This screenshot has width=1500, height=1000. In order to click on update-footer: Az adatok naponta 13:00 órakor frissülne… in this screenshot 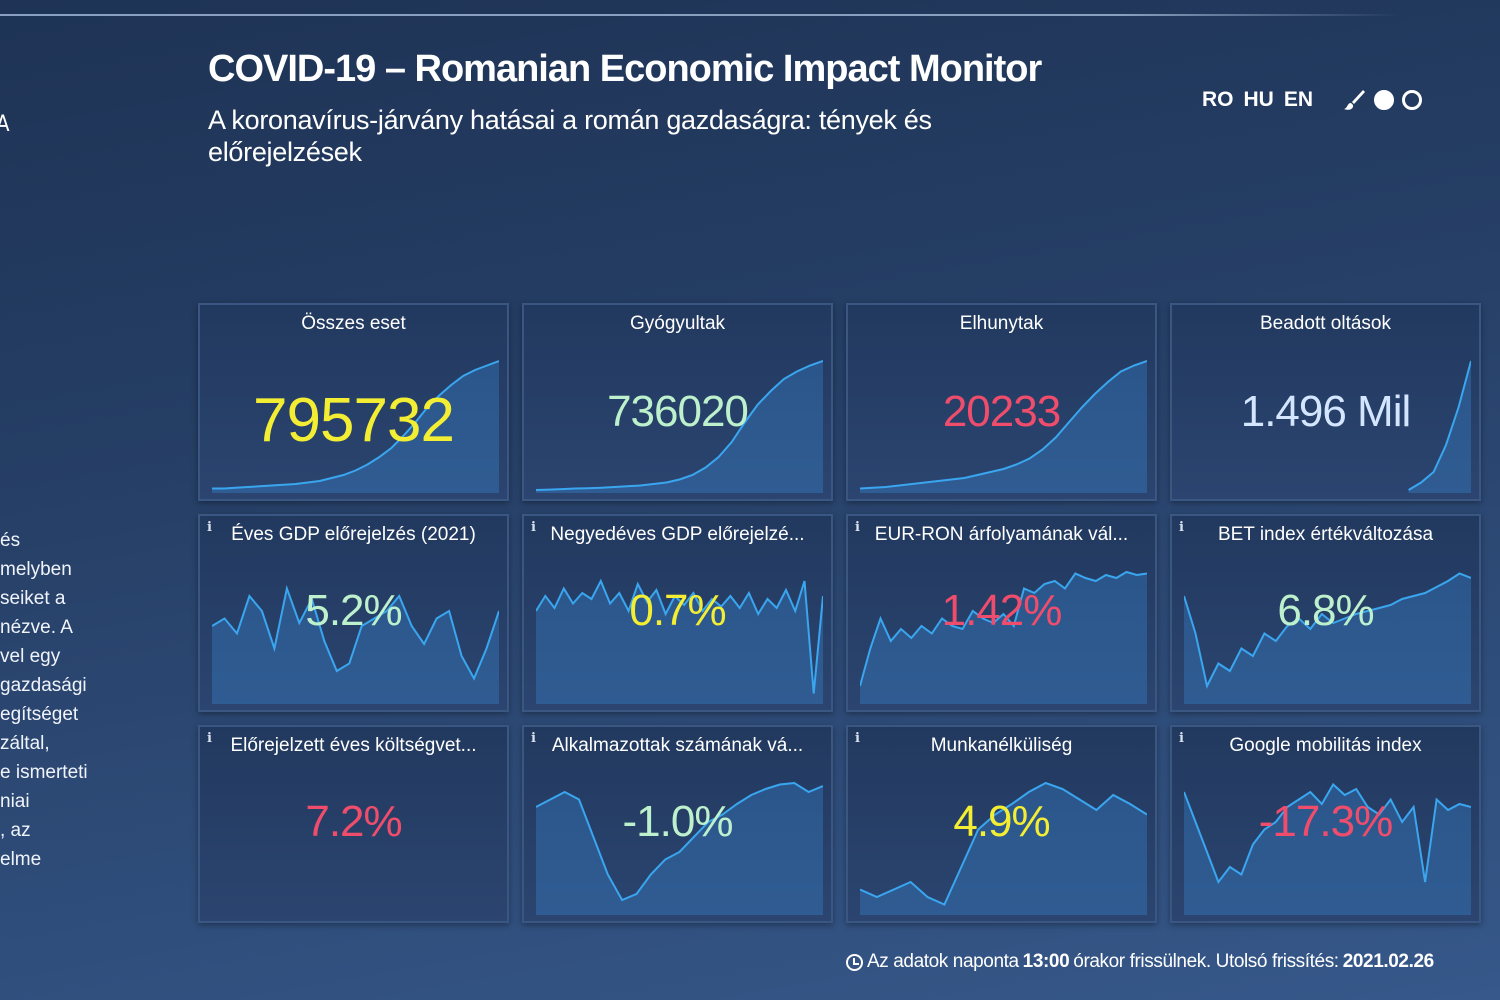, I will do `click(1140, 962)`.